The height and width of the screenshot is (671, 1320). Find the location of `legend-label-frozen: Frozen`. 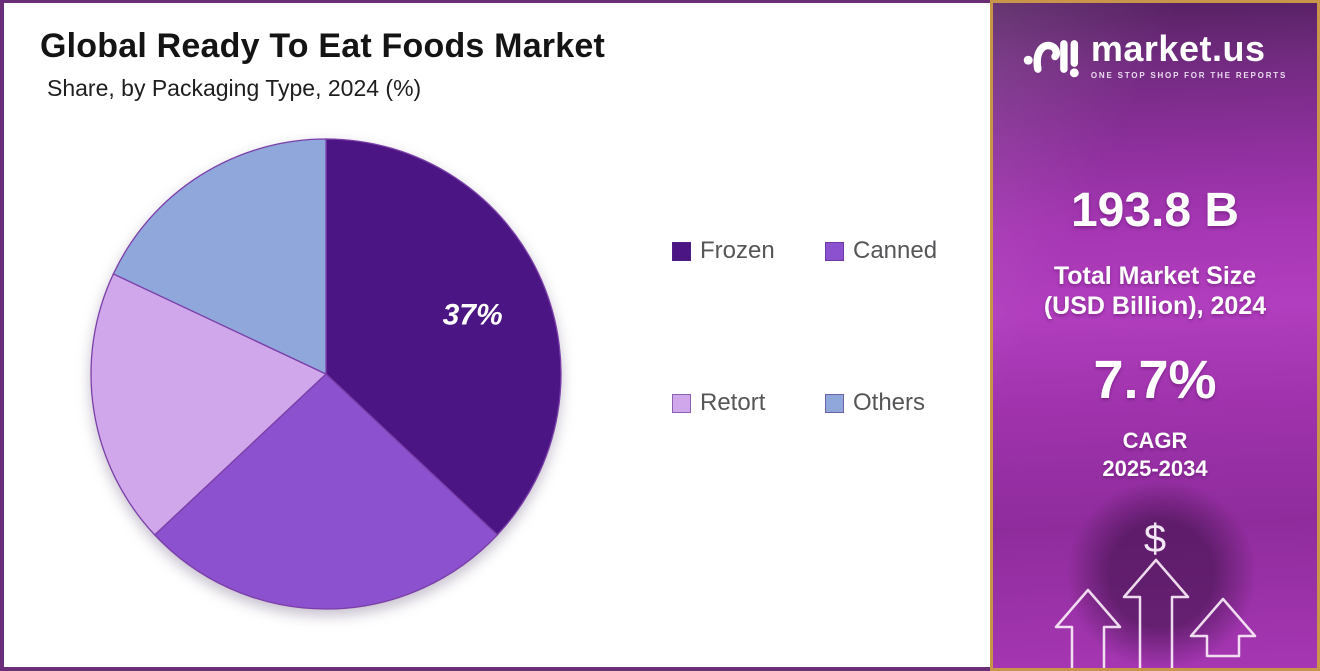

legend-label-frozen: Frozen is located at coordinates (737, 250).